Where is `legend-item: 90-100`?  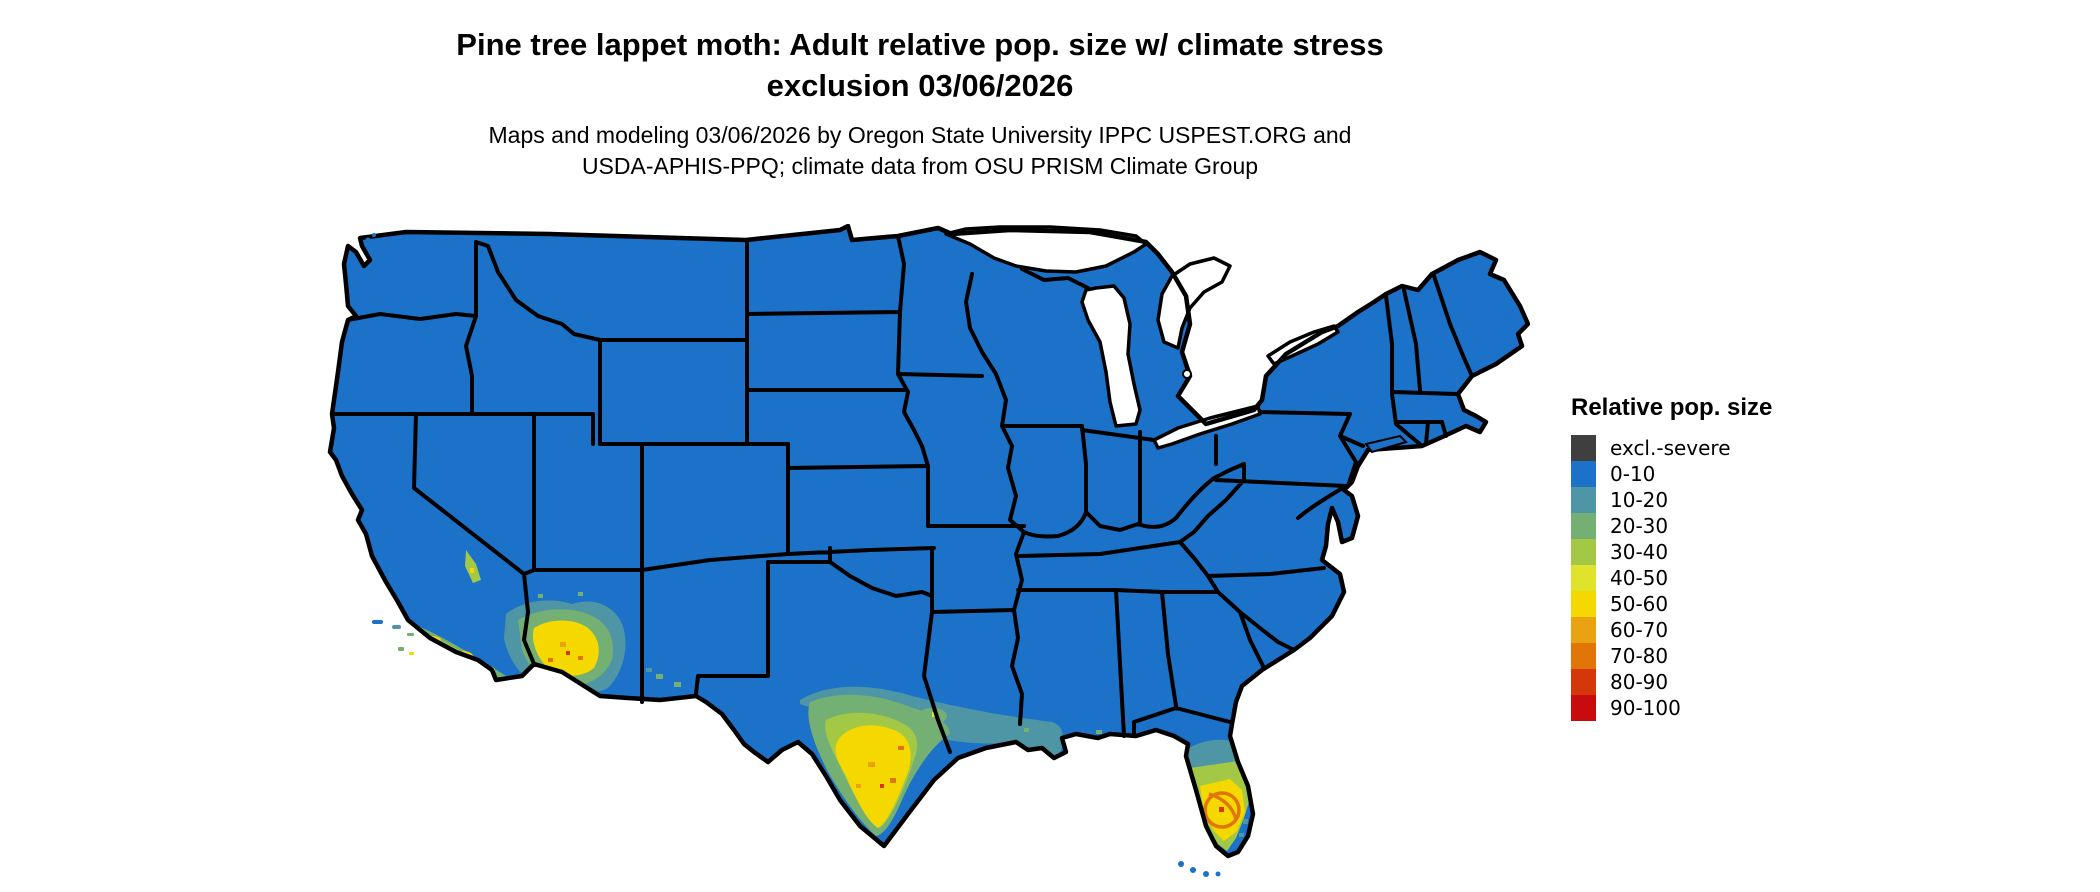
legend-item: 90-100 is located at coordinates (1671, 708).